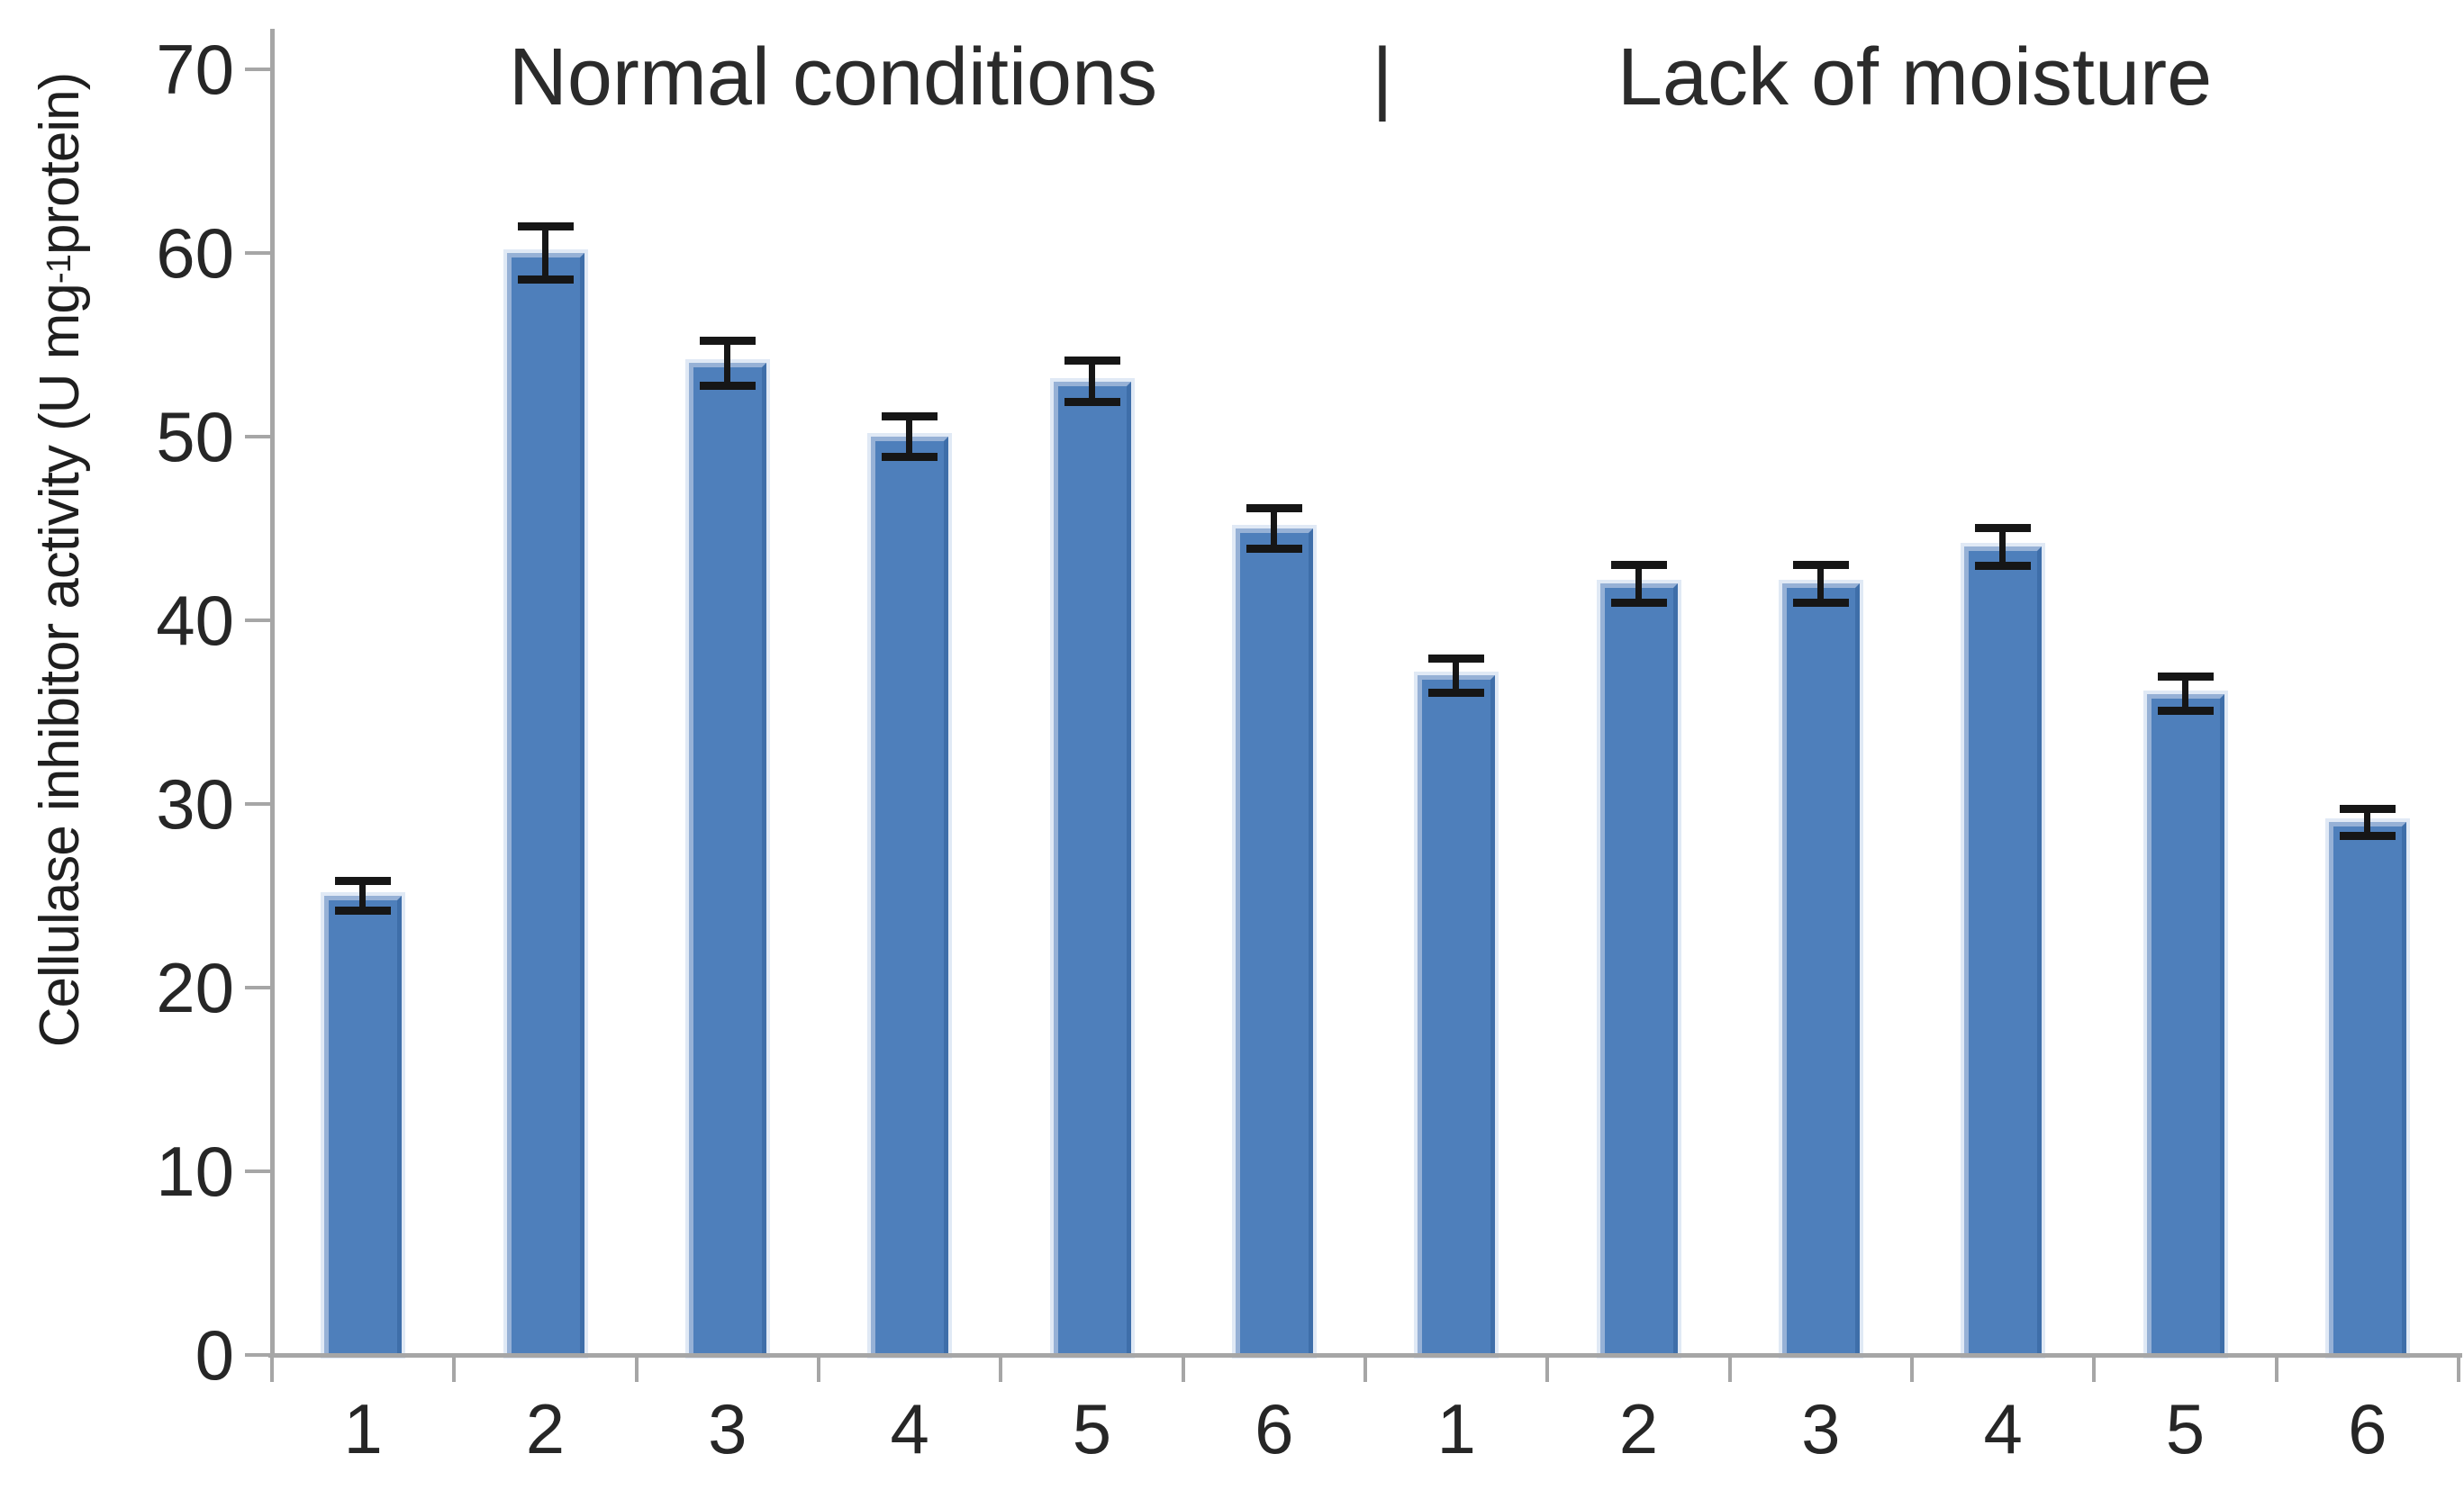 Image resolution: width=2464 pixels, height=1490 pixels. I want to click on y-tick-label: 0, so click(214, 1355).